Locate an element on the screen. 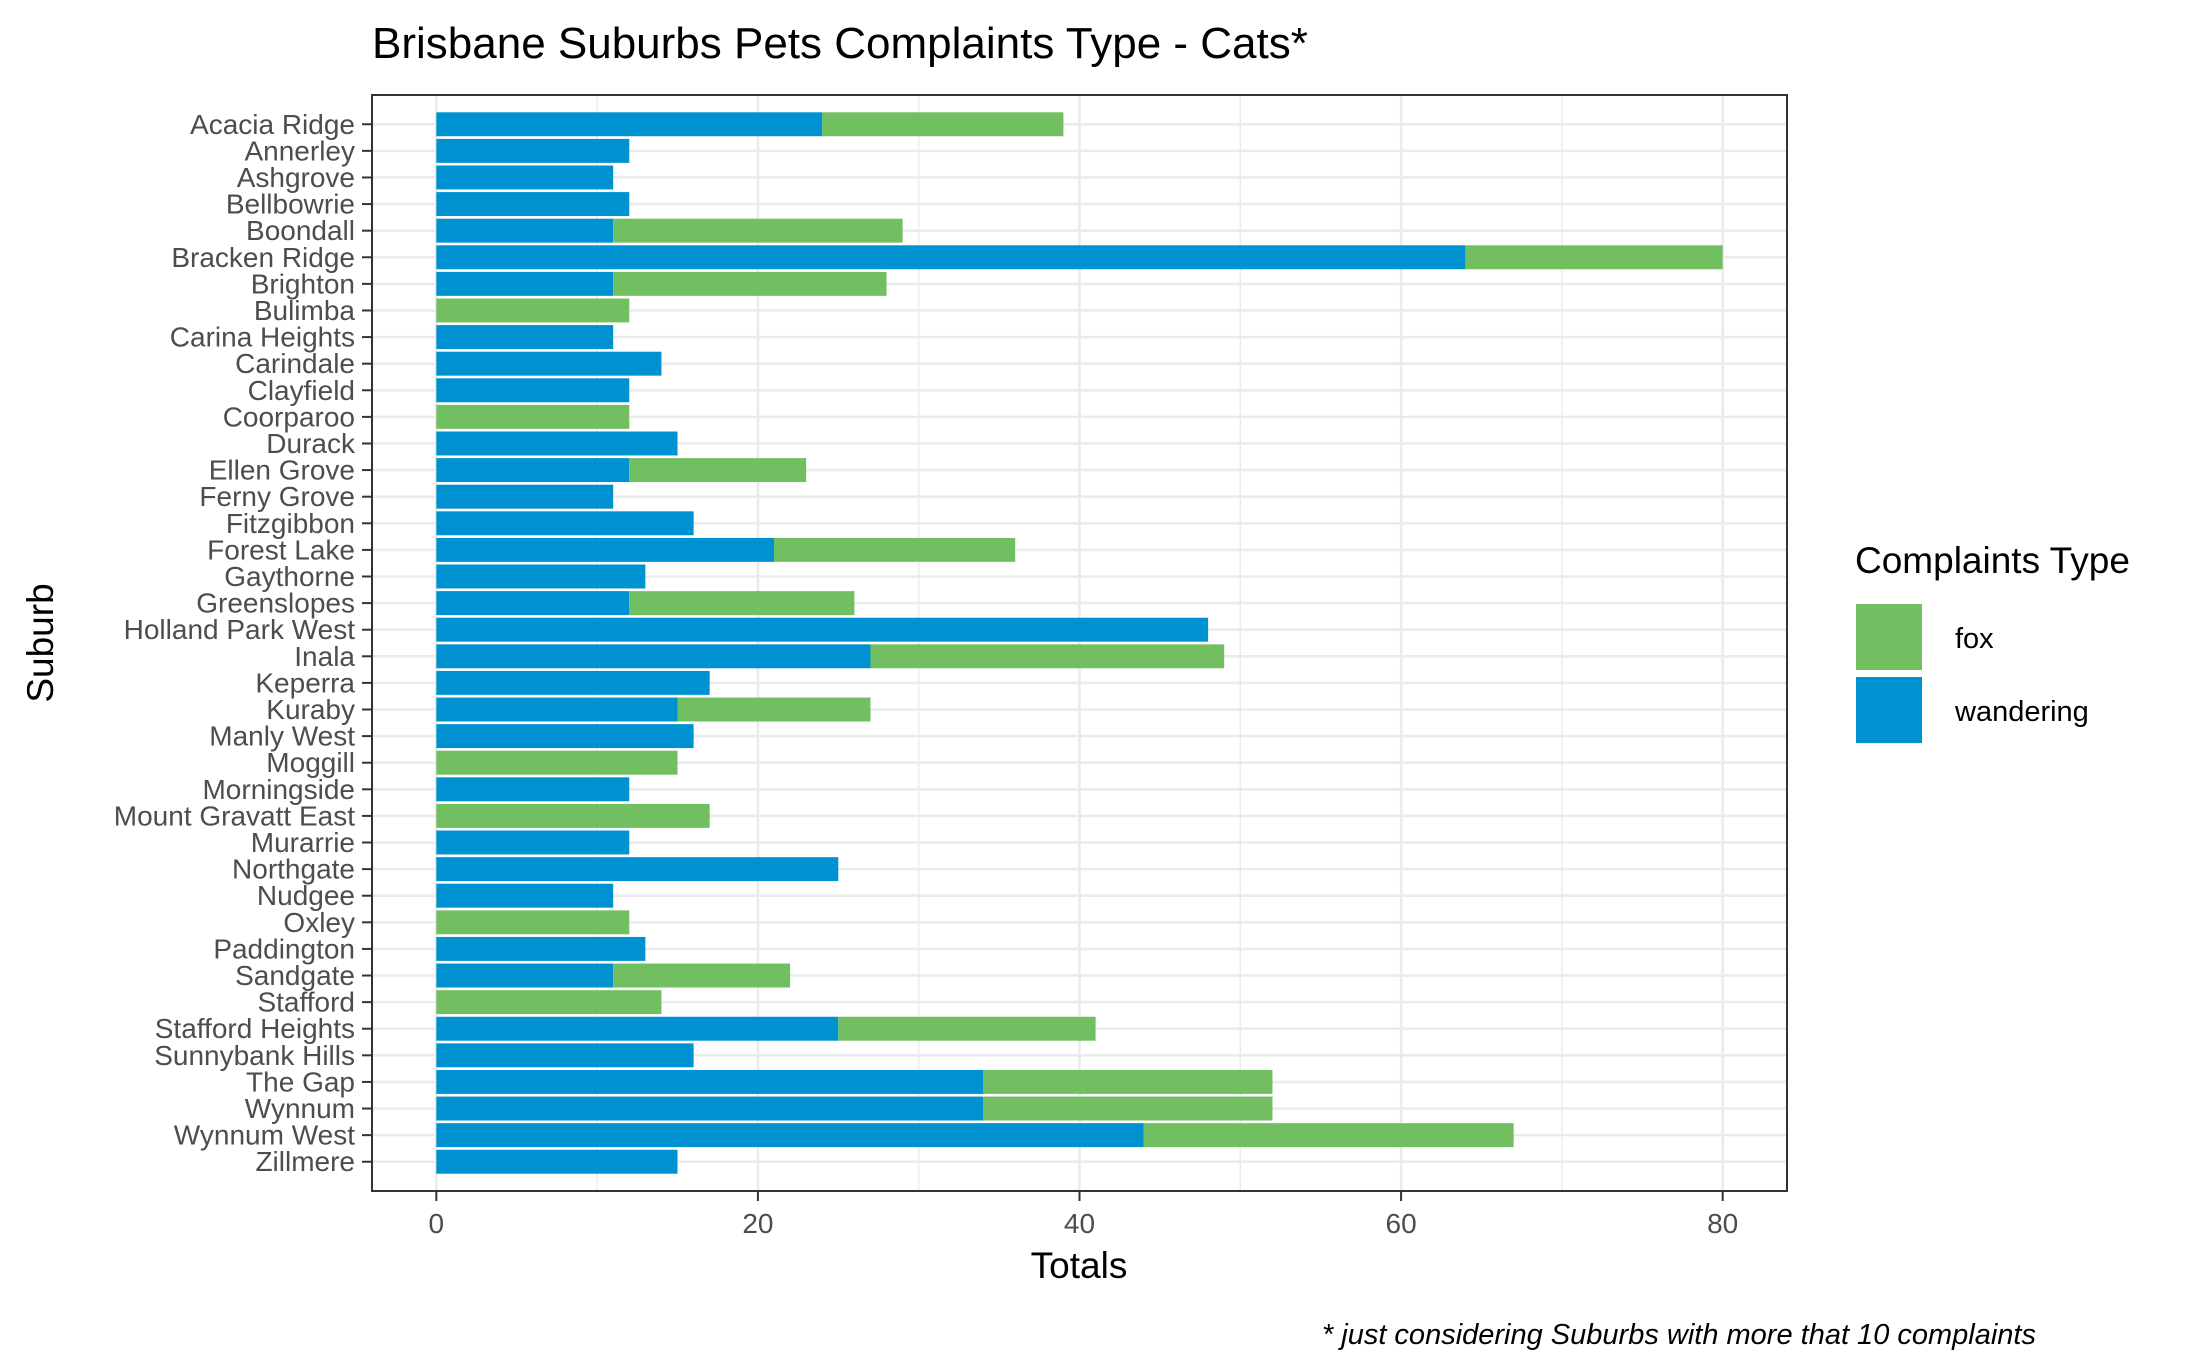 This screenshot has height=1357, width=2200. legend-label-fox: fox is located at coordinates (1974, 639).